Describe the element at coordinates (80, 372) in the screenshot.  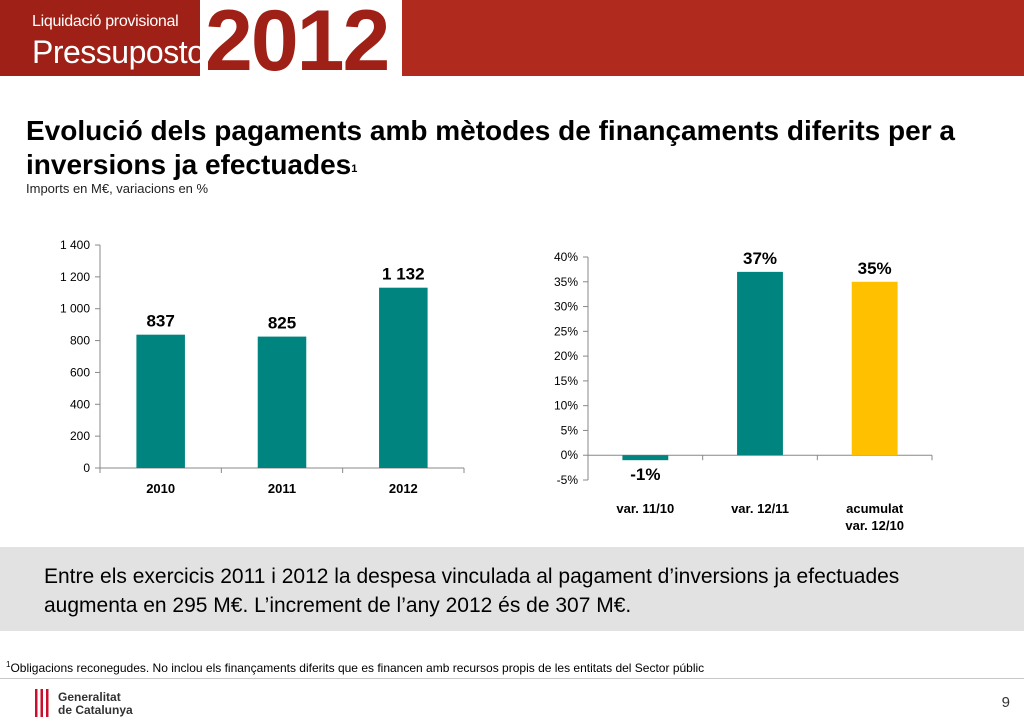
I see `y-tick-label: 600` at that location.